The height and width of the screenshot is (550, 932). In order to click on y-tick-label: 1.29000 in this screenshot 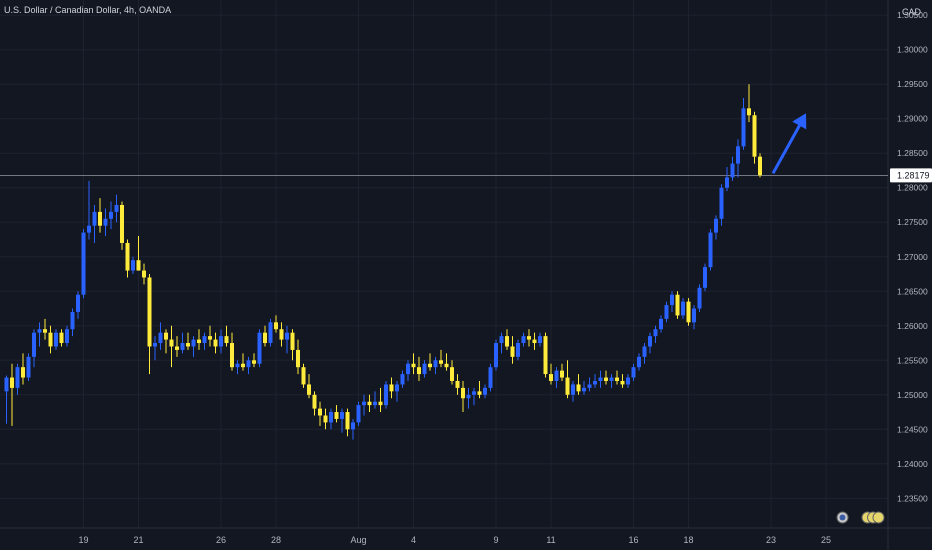, I will do `click(912, 119)`.